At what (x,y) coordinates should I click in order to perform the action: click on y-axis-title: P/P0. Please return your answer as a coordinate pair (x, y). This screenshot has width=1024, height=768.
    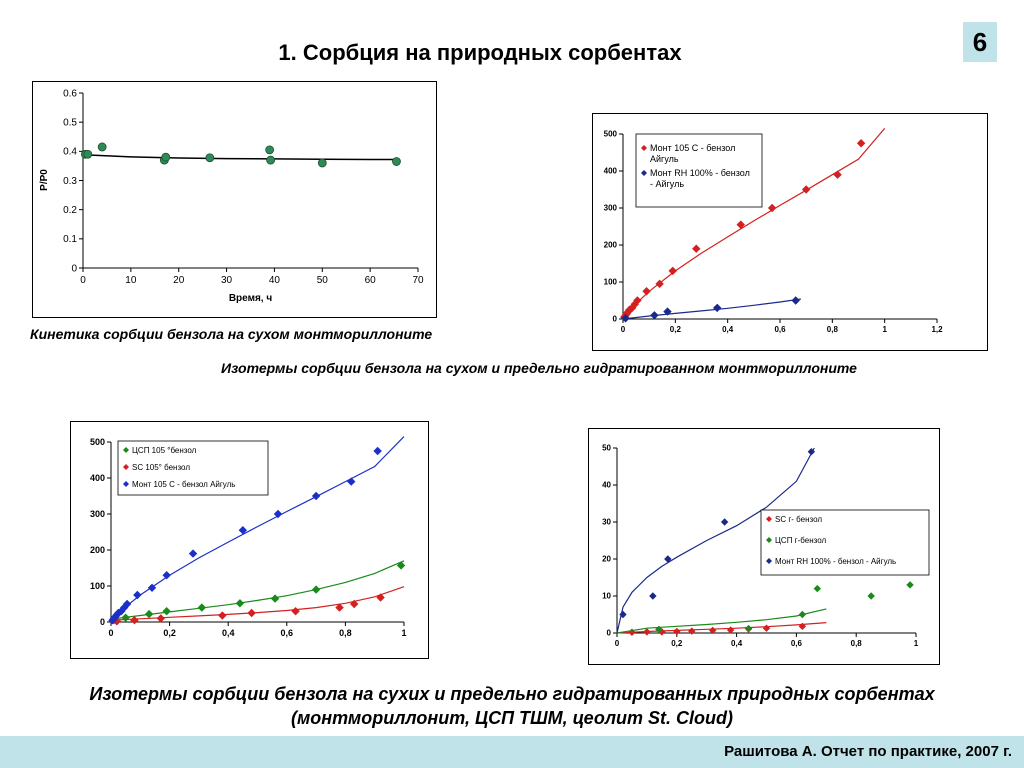
    Looking at the image, I should click on (44, 180).